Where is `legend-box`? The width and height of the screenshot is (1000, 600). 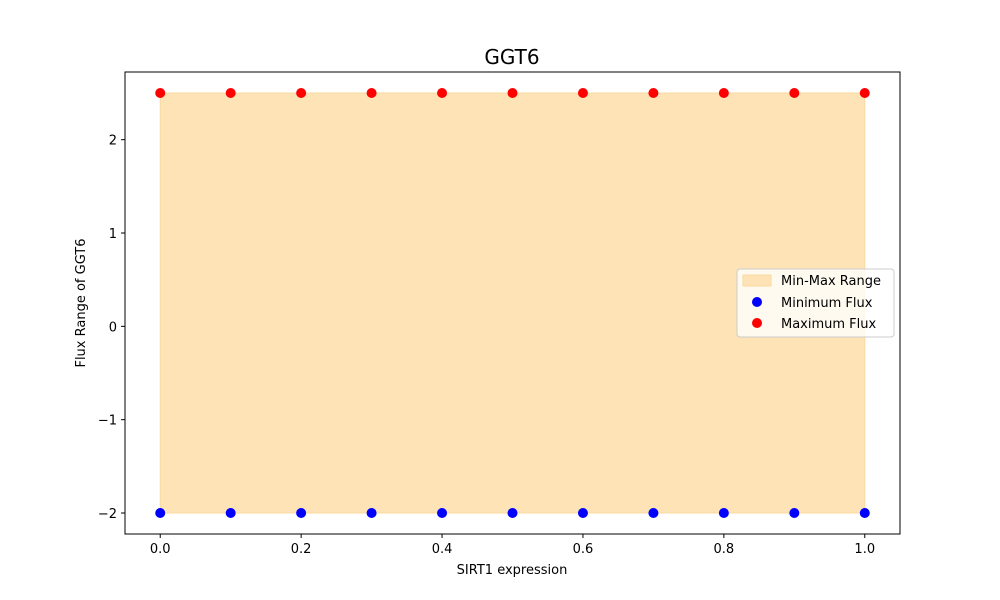 legend-box is located at coordinates (815, 303).